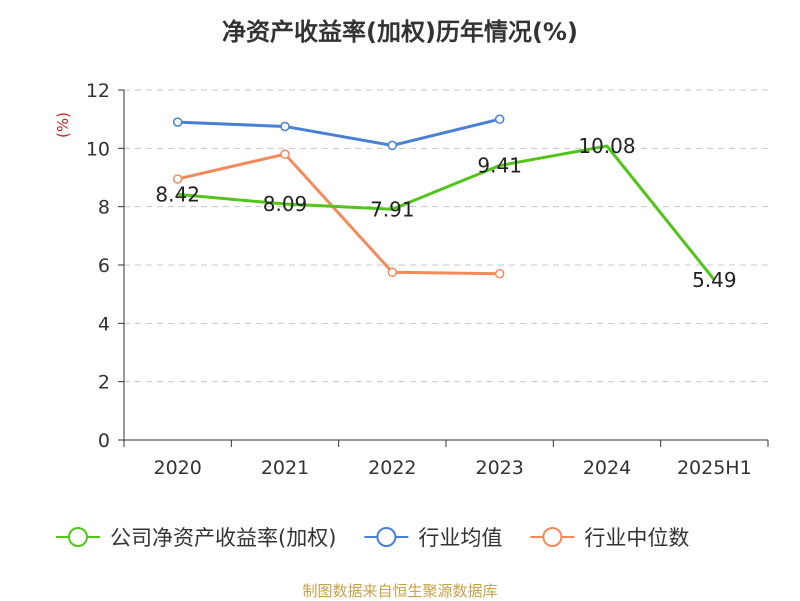 This screenshot has height=601, width=800. What do you see at coordinates (460, 538) in the screenshot?
I see `legend-label: 行业均值` at bounding box center [460, 538].